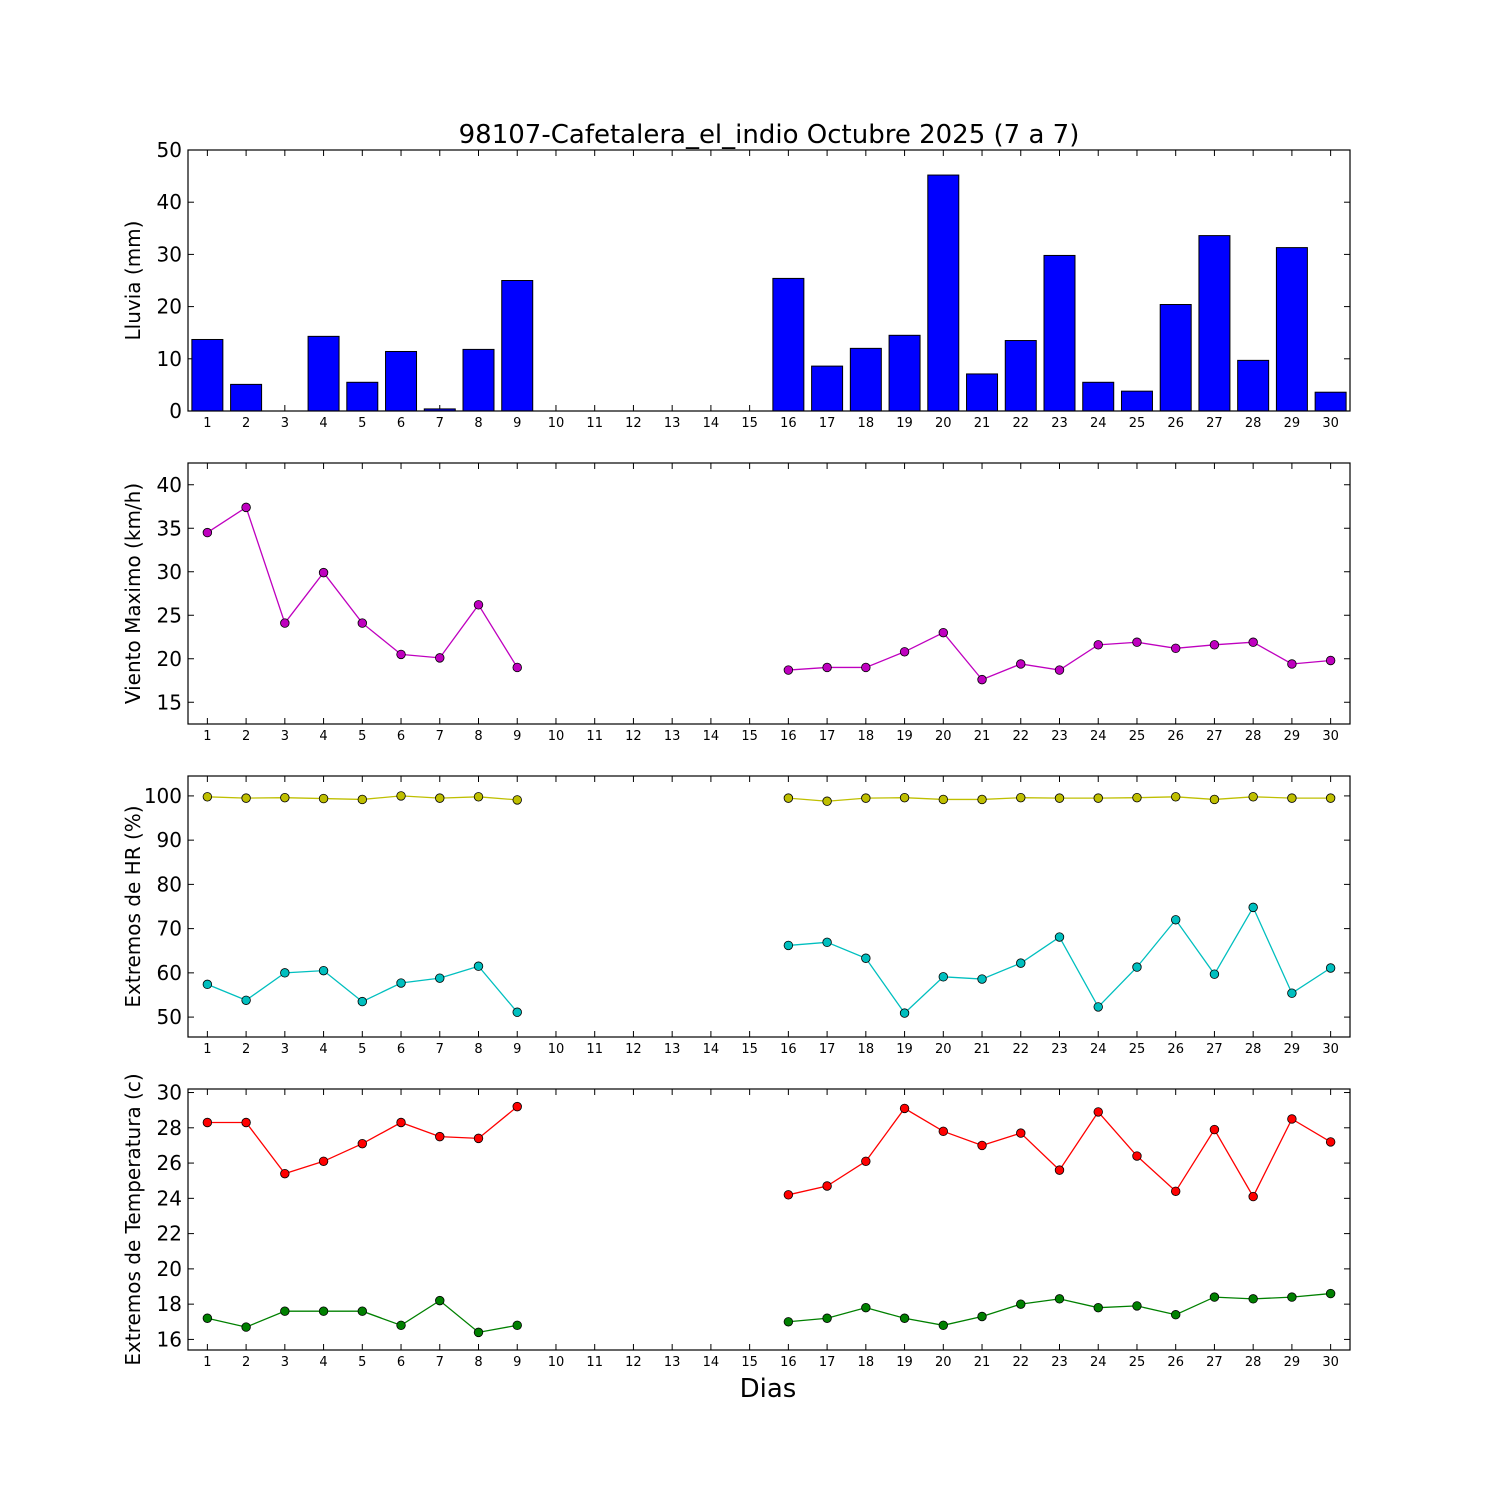 The image size is (1500, 1500). Describe the element at coordinates (1330, 736) in the screenshot. I see `x-tick-label: 30` at that location.